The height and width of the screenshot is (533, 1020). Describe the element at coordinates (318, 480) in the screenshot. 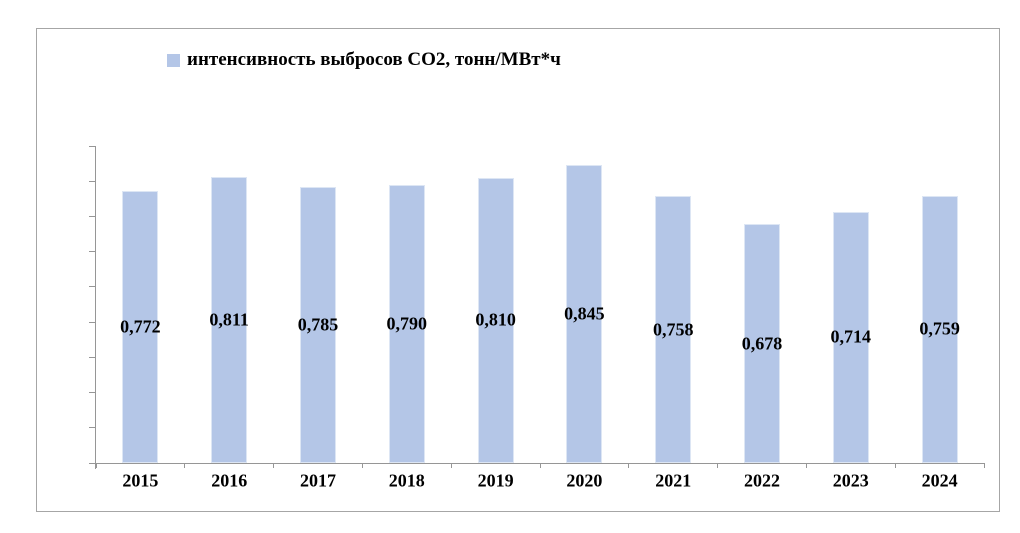

I see `x-tick-label: 2017` at that location.